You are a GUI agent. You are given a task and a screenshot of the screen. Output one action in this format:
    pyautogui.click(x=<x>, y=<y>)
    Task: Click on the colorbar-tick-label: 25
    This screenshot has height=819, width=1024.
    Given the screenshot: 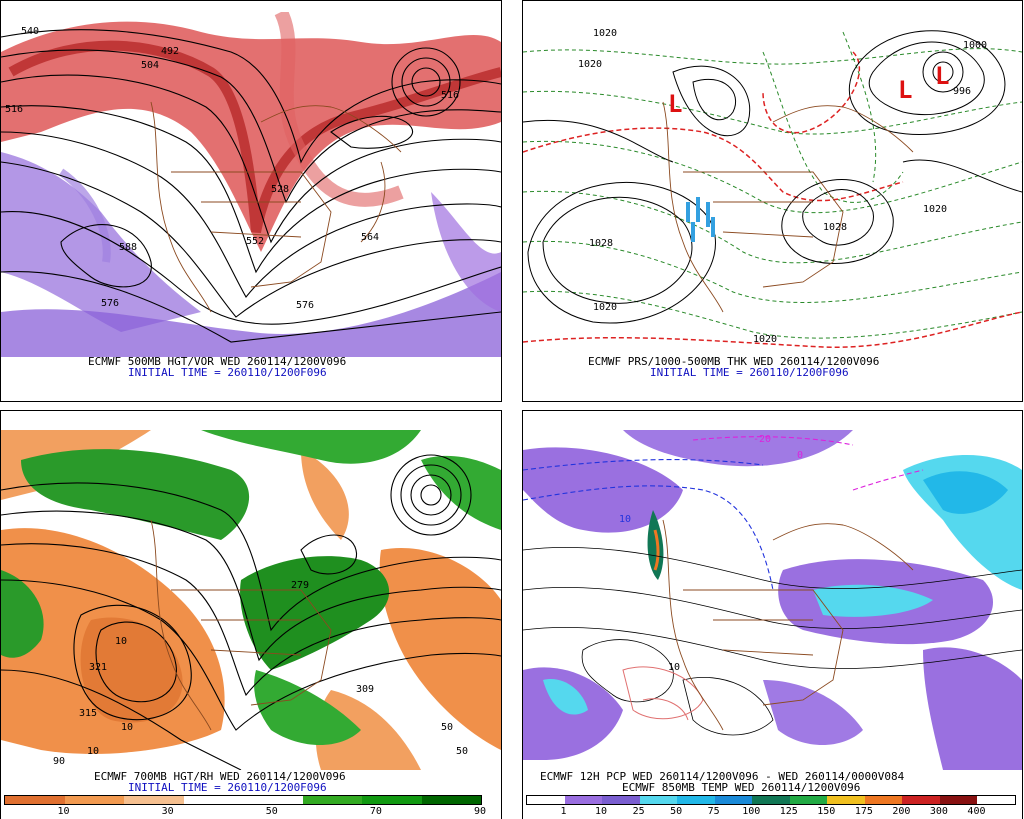 What is the action you would take?
    pyautogui.click(x=638, y=811)
    